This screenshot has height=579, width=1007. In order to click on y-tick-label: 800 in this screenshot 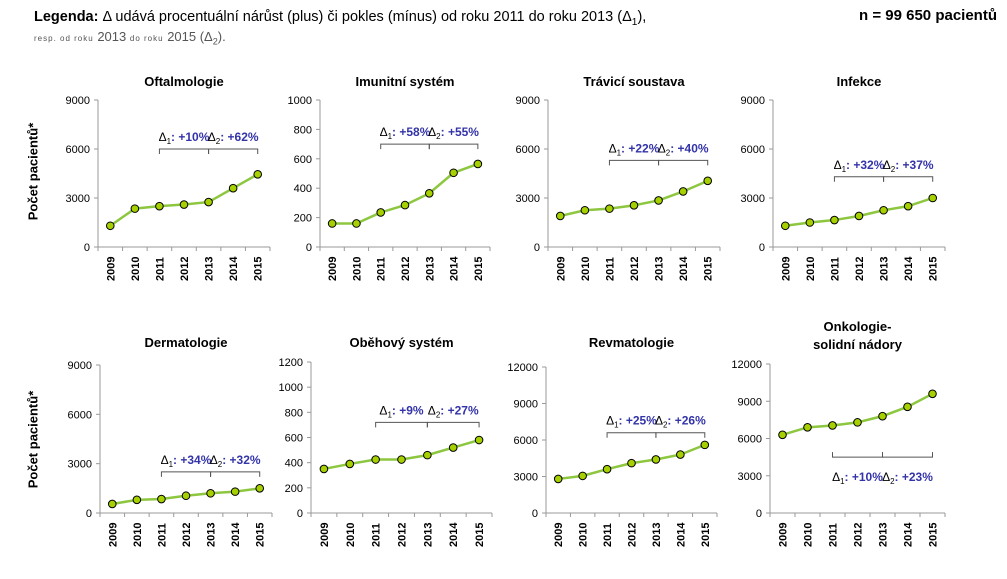, I will do `click(303, 130)`.